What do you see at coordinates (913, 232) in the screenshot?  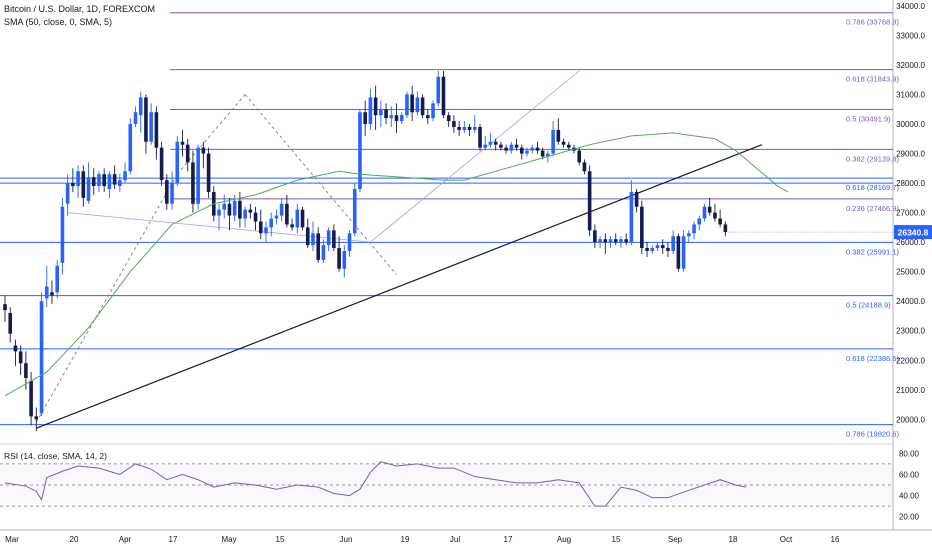 I see `last-price-badge` at bounding box center [913, 232].